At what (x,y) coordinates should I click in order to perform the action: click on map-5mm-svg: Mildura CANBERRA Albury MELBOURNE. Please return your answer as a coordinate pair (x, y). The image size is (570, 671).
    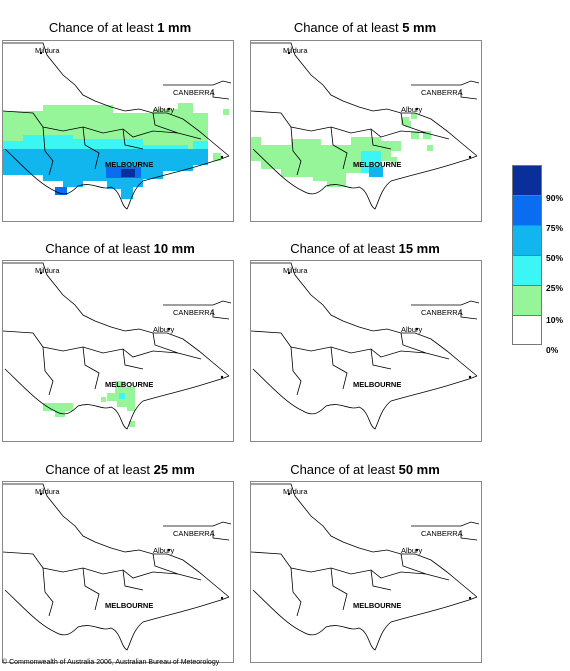
    Looking at the image, I should click on (365, 126).